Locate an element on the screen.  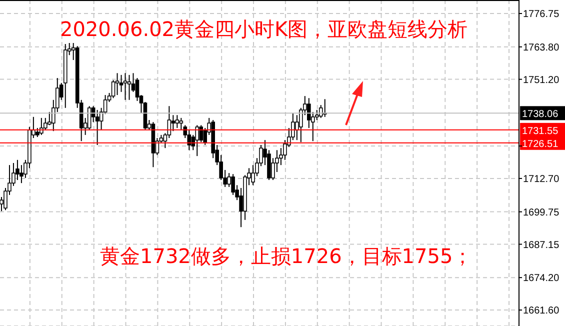
y-tick-label: 1674.20 is located at coordinates (541, 278).